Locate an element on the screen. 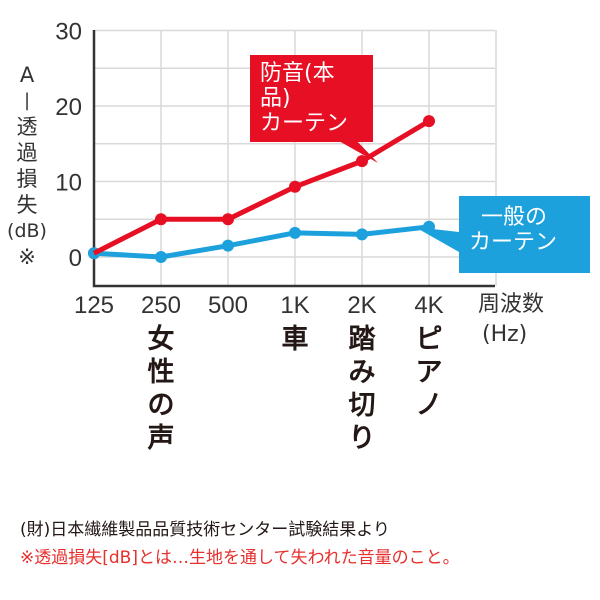 This screenshot has width=600, height=600. x-tick-label: 125 is located at coordinates (94, 305).